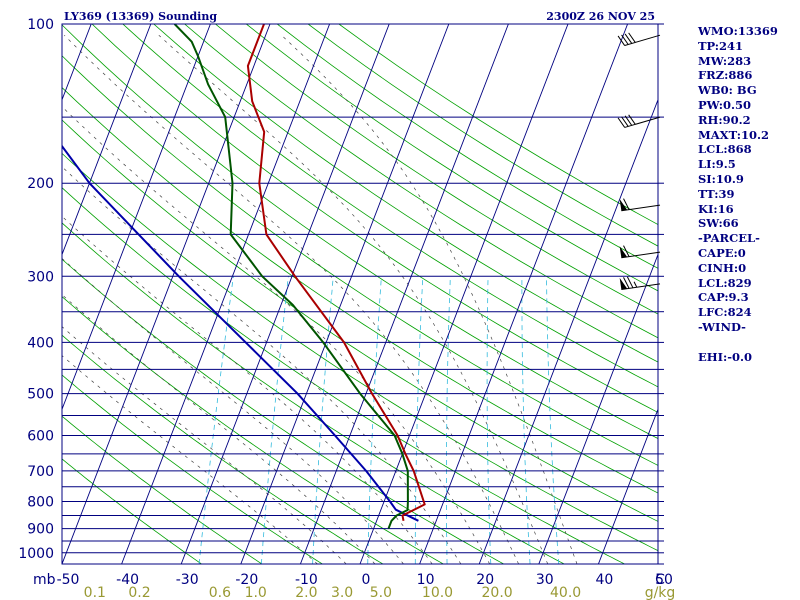 The image size is (800, 600). What do you see at coordinates (306, 580) in the screenshot?
I see `temperature-tick-label: -10` at bounding box center [306, 580].